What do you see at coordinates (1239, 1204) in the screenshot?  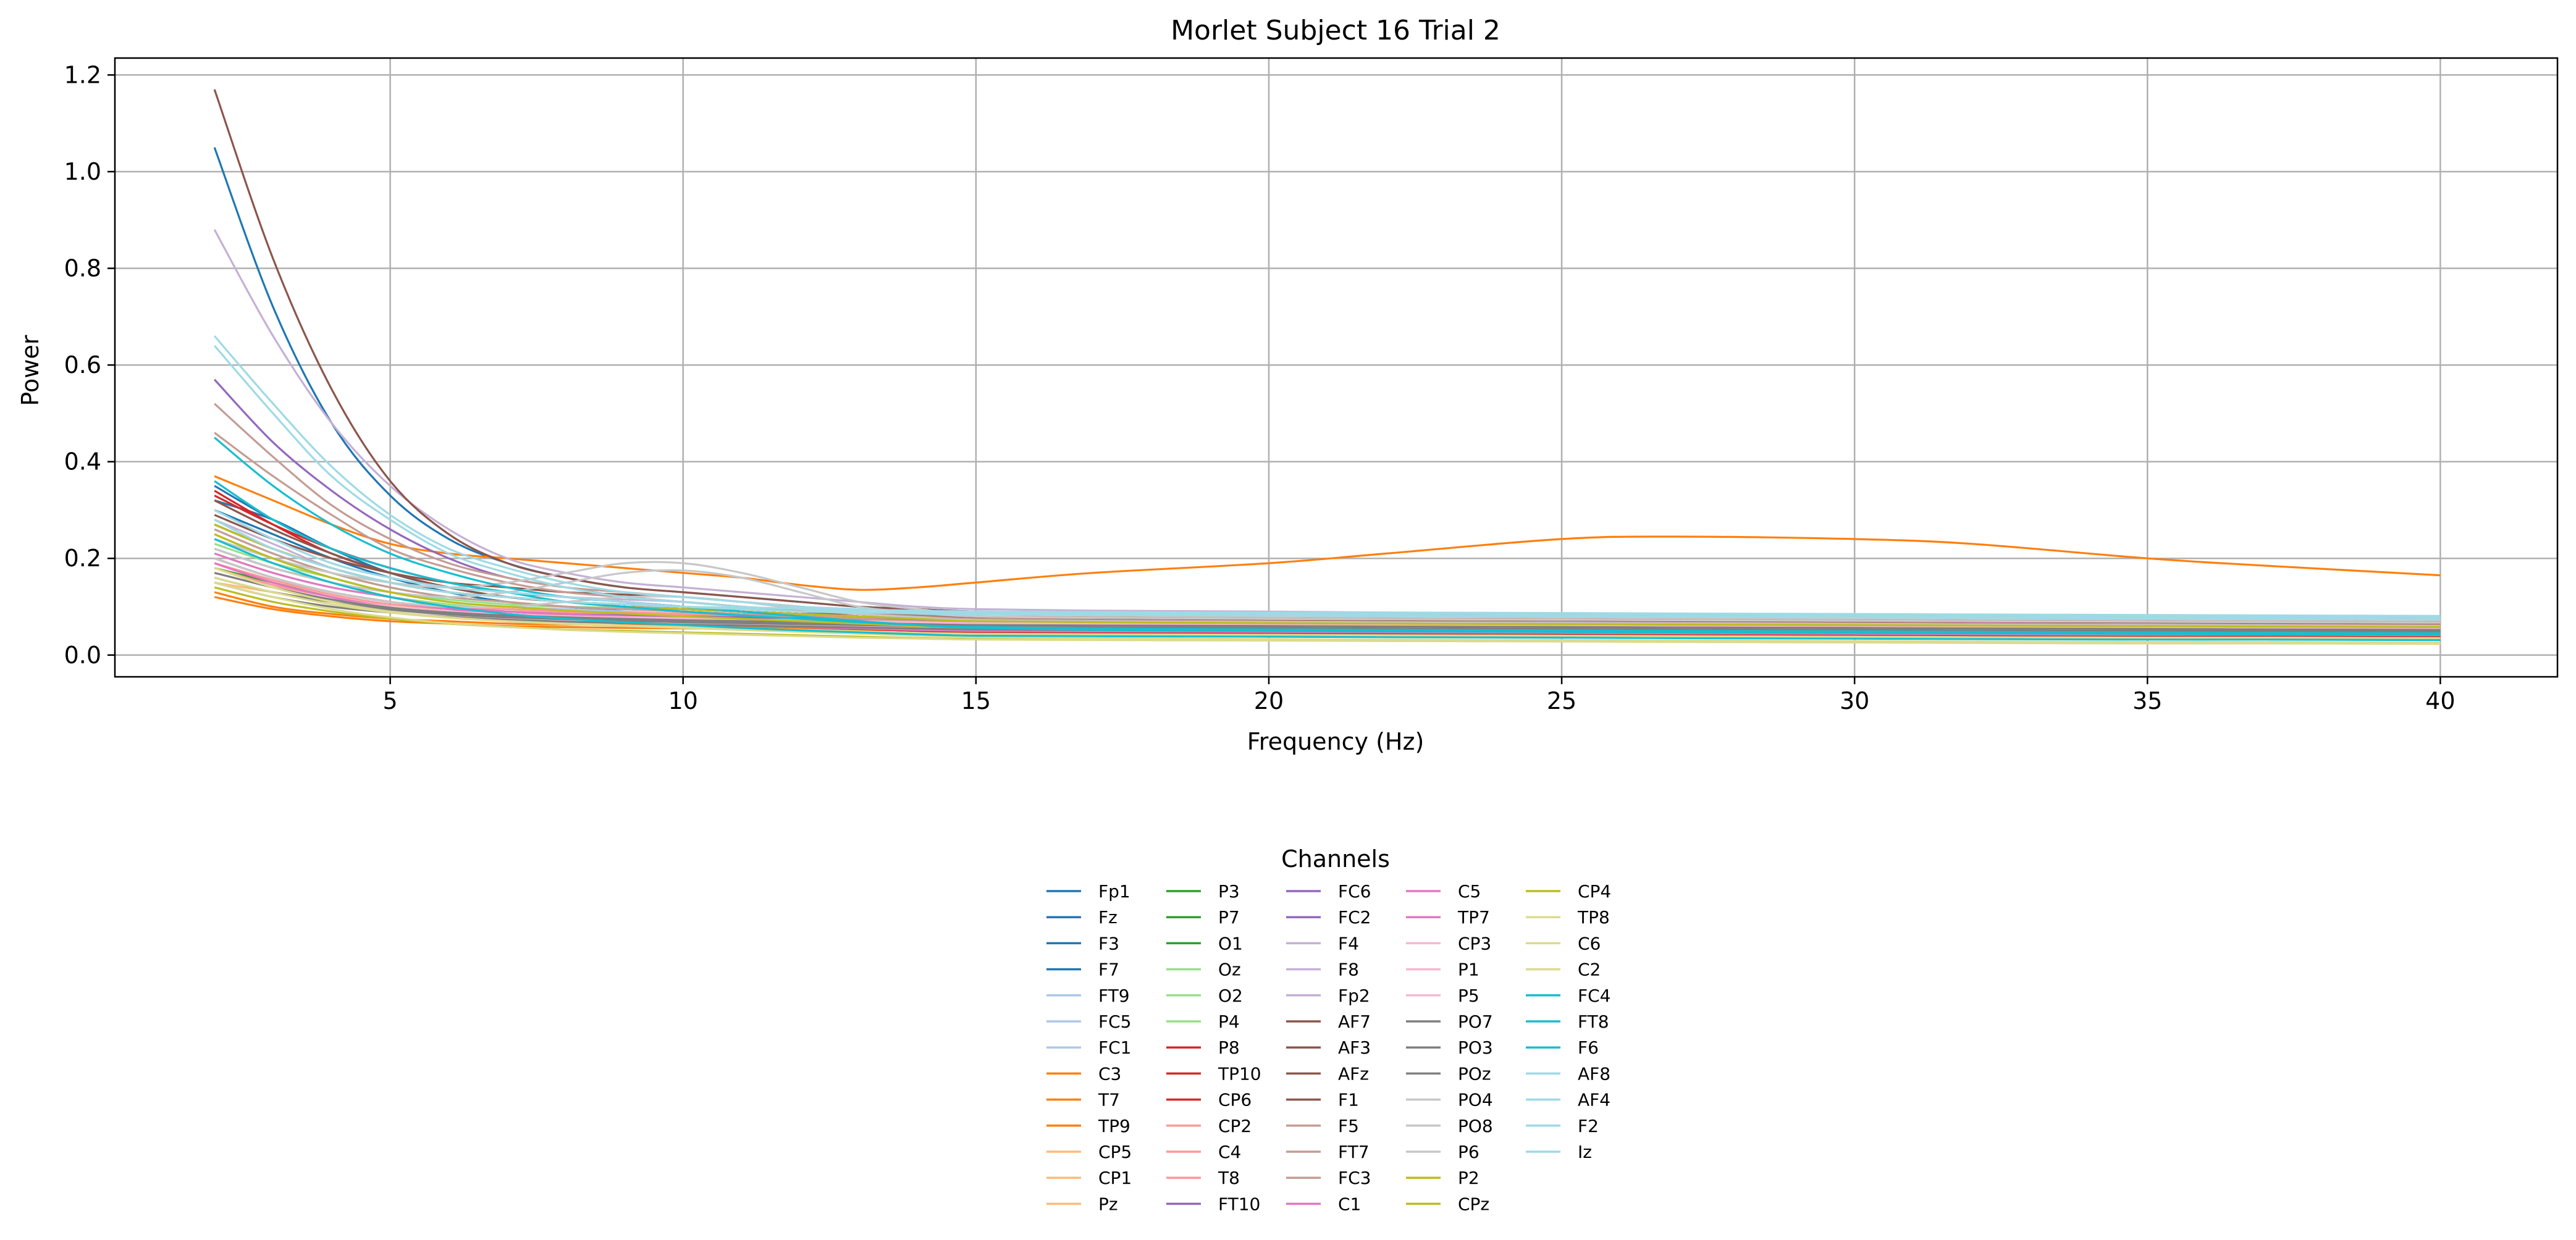 I see `legend-label: FT10` at bounding box center [1239, 1204].